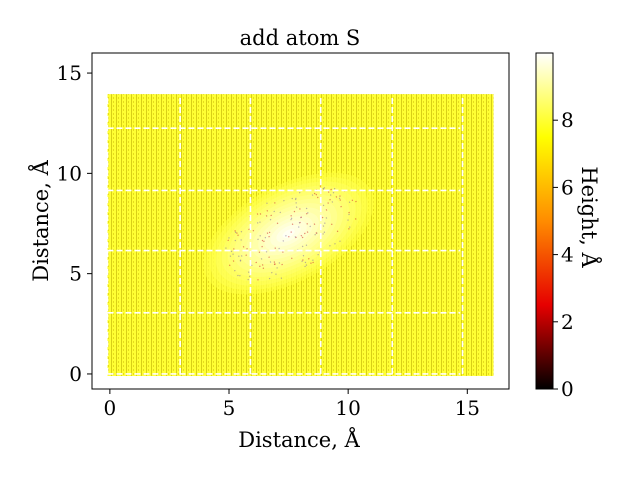  I want to click on y-axis-label: Distance, Å, so click(40, 220).